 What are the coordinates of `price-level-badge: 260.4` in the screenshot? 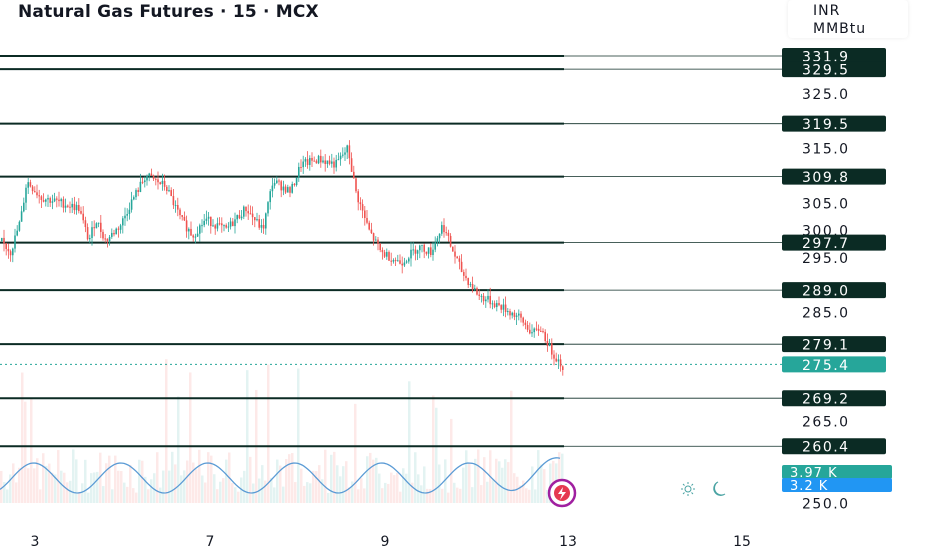 It's located at (834, 447).